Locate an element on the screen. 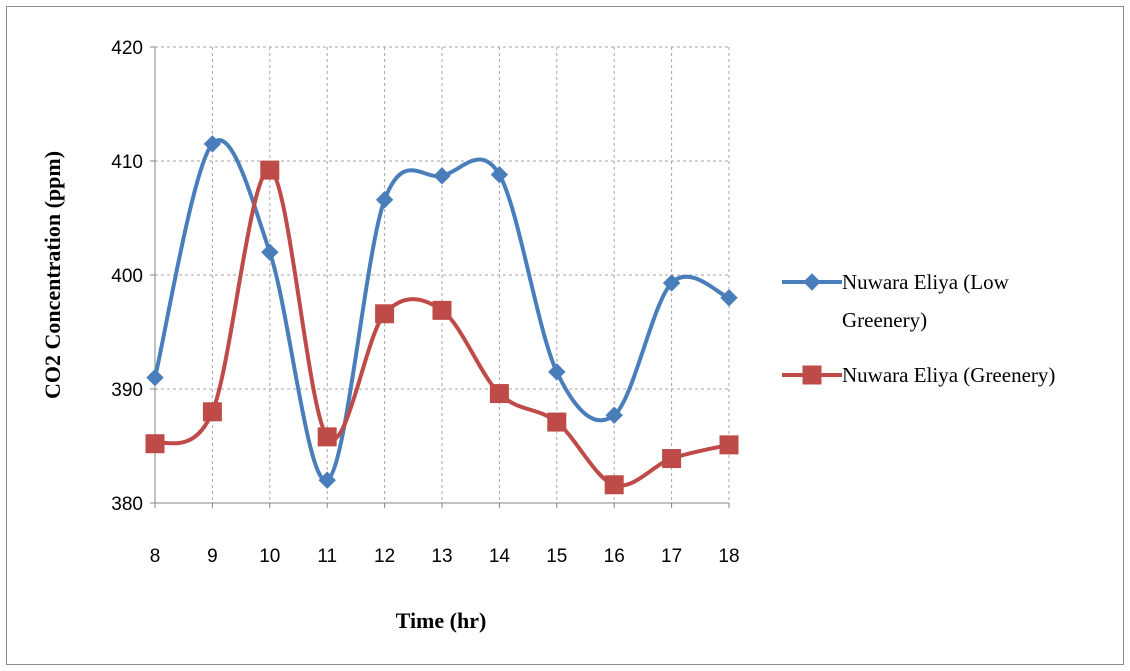 The width and height of the screenshot is (1130, 671). y-tick-label: 380 is located at coordinates (127, 504).